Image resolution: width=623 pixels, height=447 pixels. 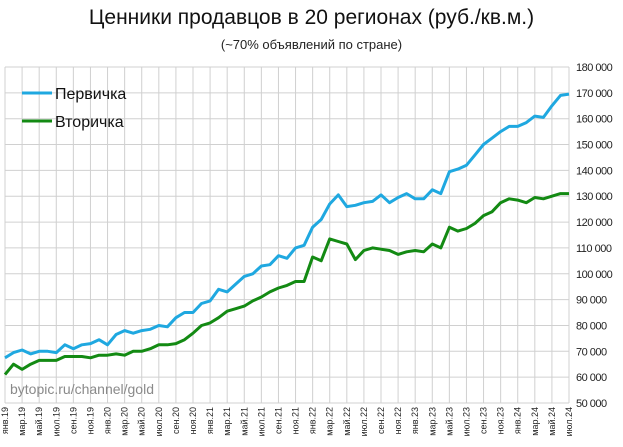 I want to click on x-tick-label: июл.22, so click(x=364, y=421).